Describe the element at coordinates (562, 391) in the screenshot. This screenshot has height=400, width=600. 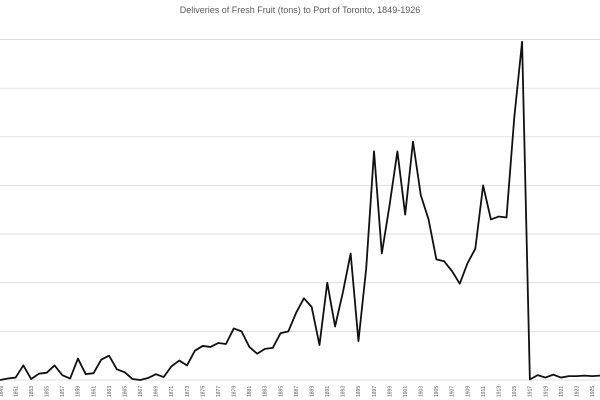
I see `x-tick-label: 1921` at that location.